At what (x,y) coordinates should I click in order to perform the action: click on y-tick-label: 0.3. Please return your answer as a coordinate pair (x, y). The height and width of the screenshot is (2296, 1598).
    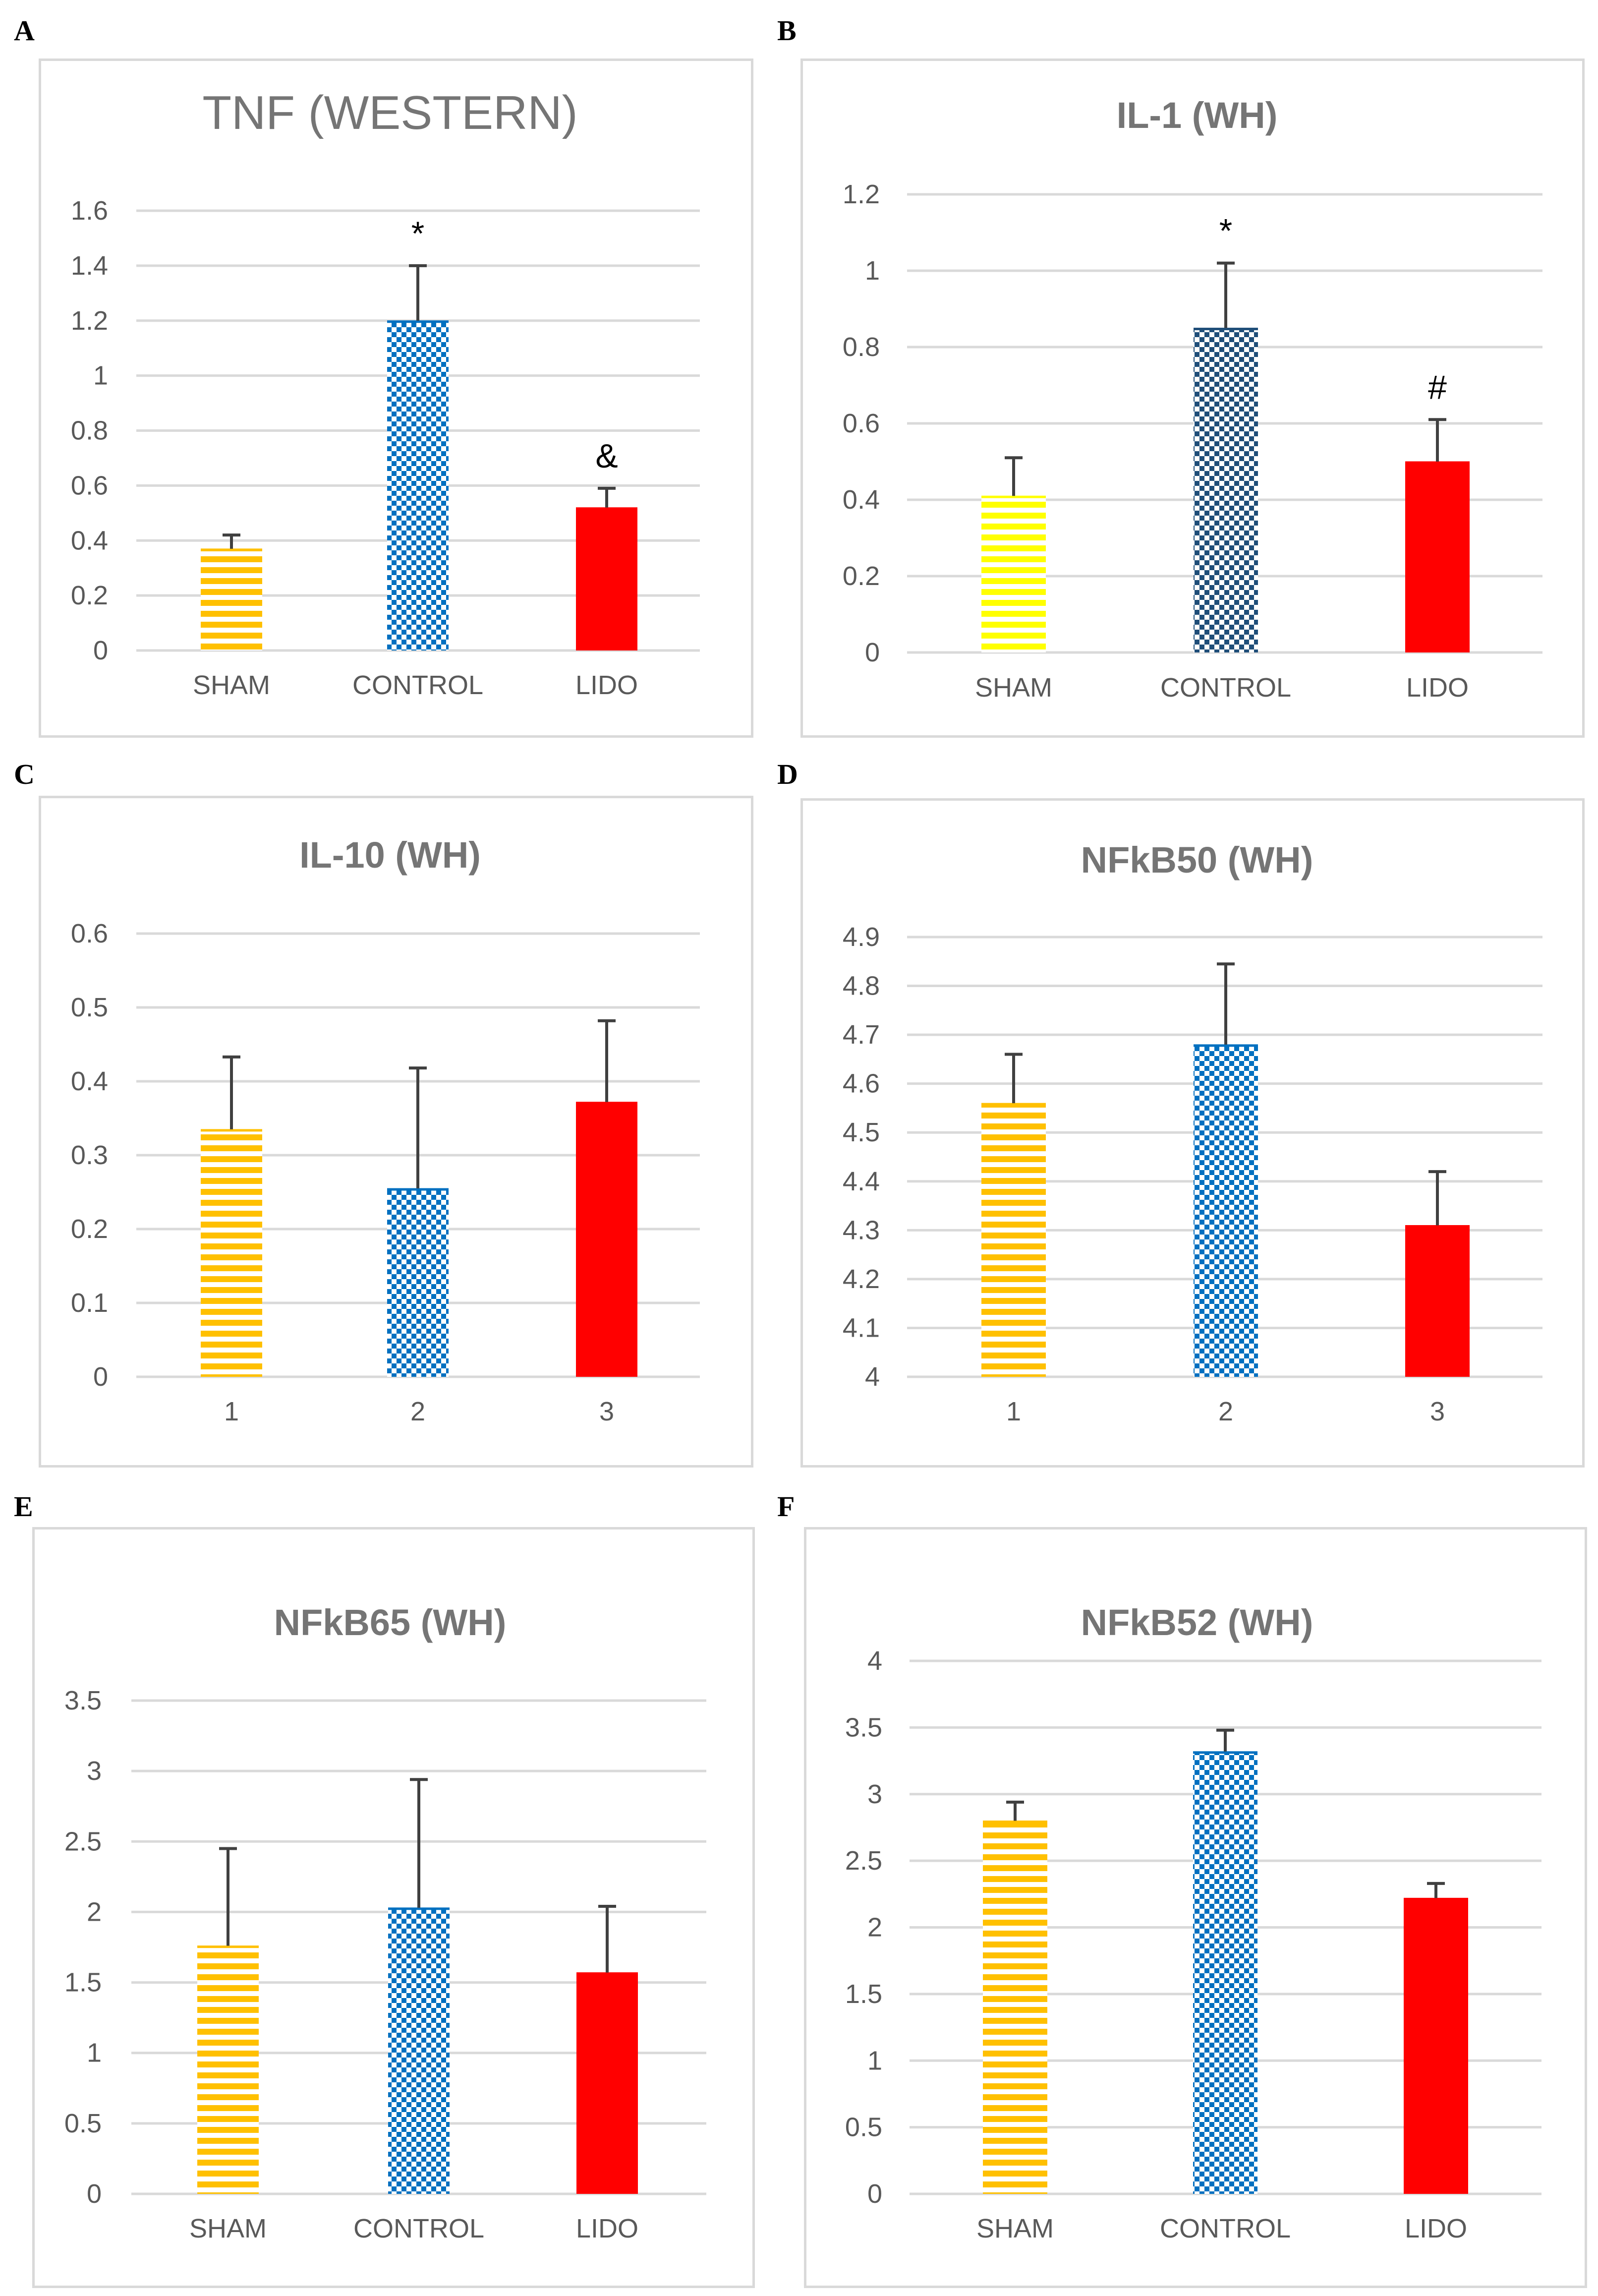
    Looking at the image, I should click on (90, 1155).